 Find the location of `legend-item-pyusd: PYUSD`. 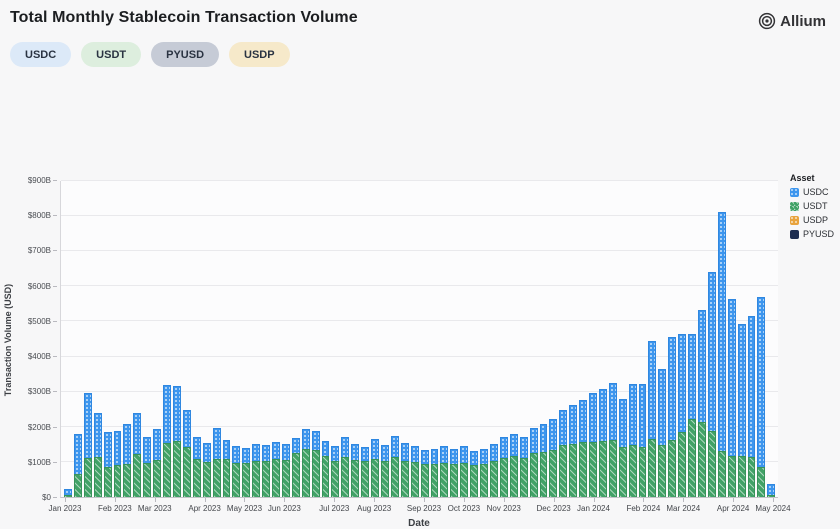

legend-item-pyusd: PYUSD is located at coordinates (812, 234).